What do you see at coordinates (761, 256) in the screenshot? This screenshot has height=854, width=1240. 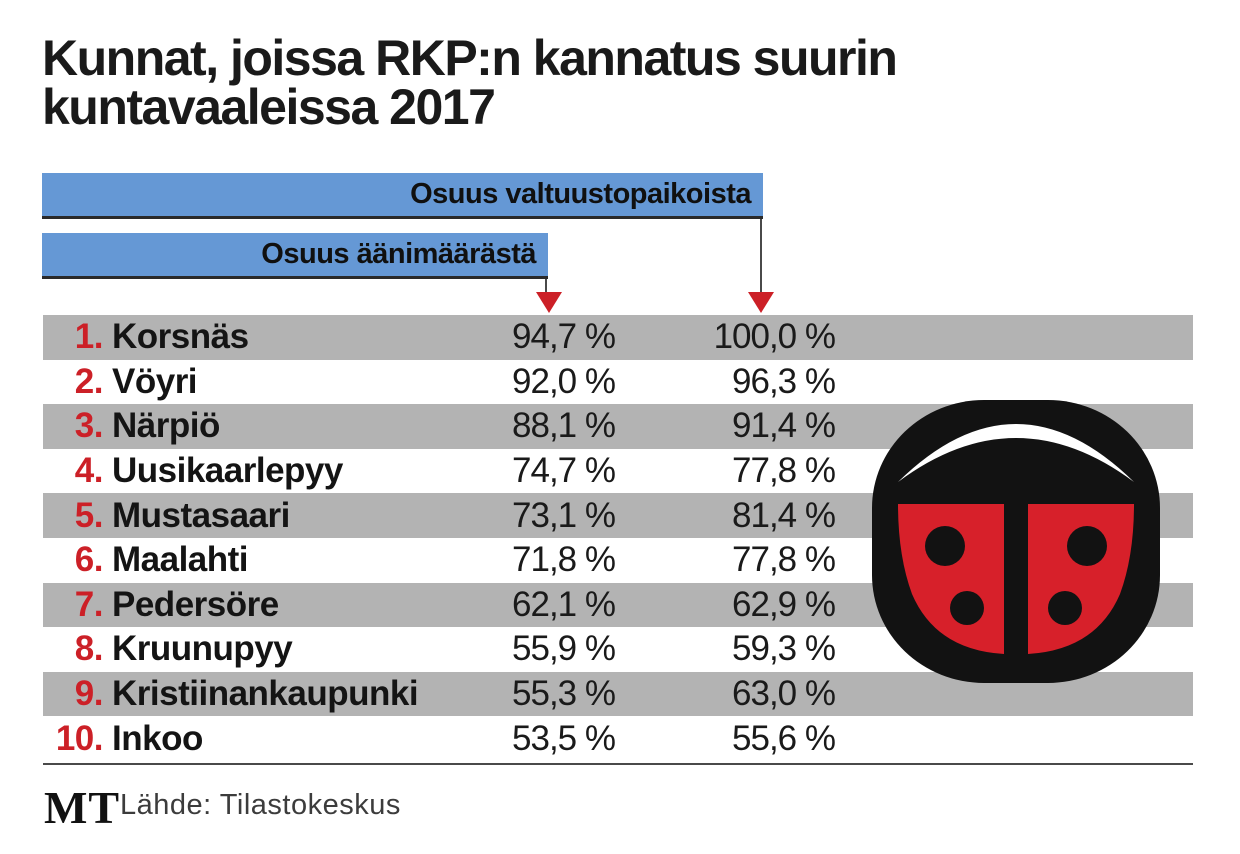 I see `seats-connector-line` at bounding box center [761, 256].